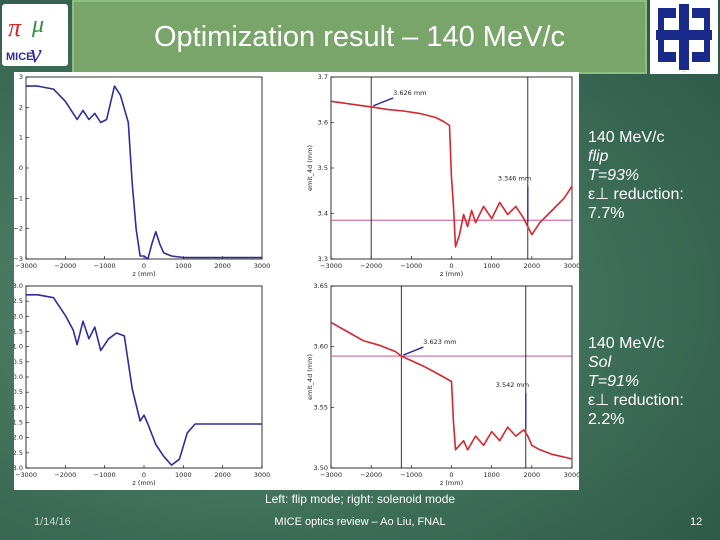  What do you see at coordinates (514, 179) in the screenshot?
I see `chart-1-annotation-1: 3.346 mm` at bounding box center [514, 179].